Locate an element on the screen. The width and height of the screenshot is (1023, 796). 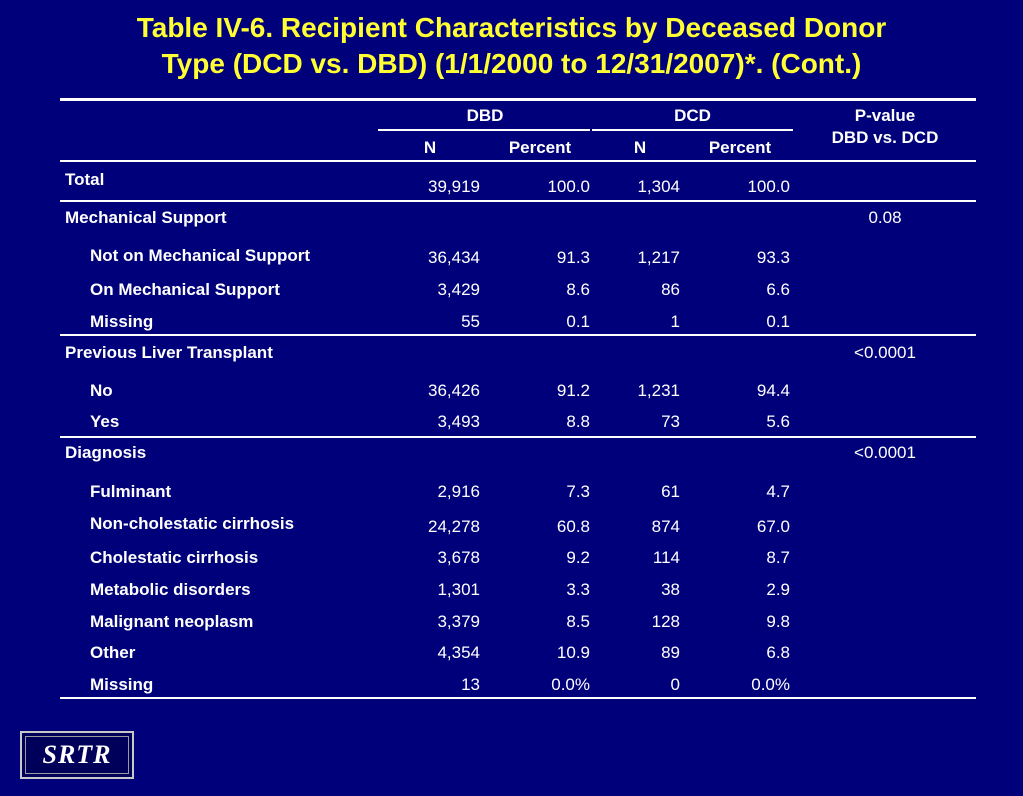
row-label: On Mechanical Support is located at coordinates (185, 289).